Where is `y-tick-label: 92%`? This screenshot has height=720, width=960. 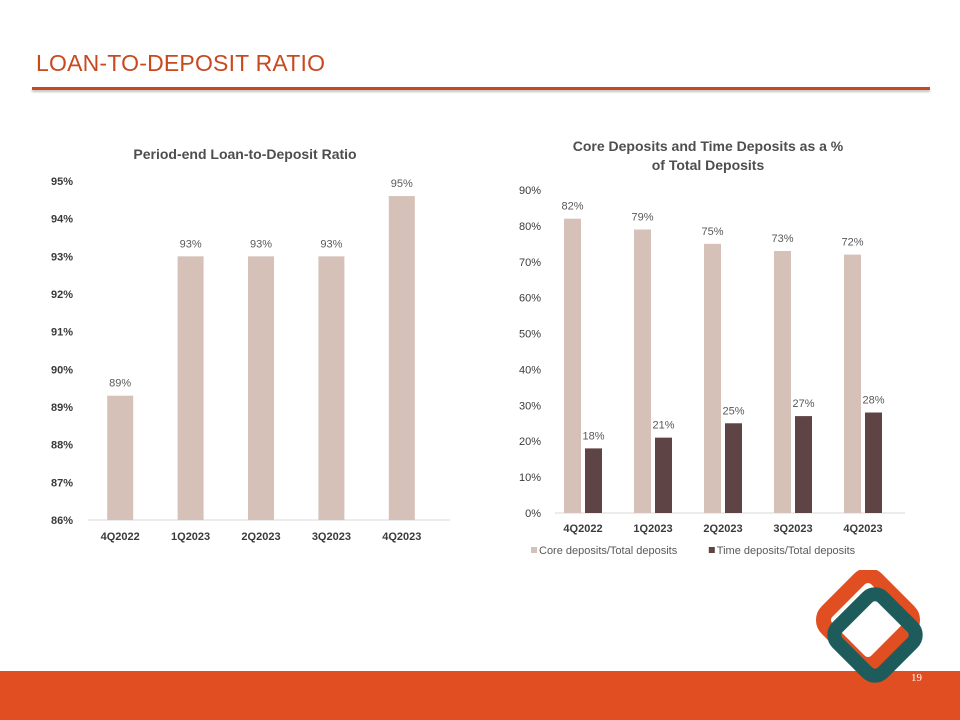 y-tick-label: 92% is located at coordinates (62, 295).